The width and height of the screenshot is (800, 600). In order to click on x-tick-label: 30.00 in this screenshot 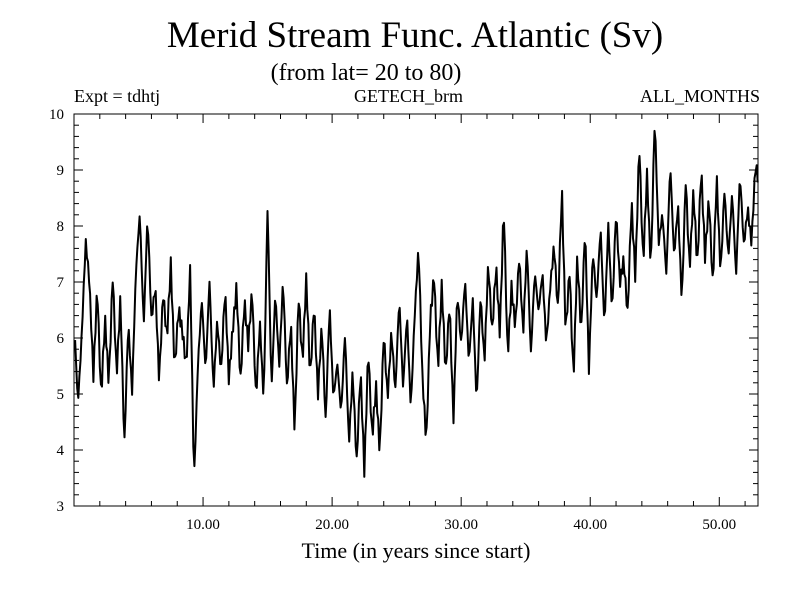, I will do `click(461, 525)`.